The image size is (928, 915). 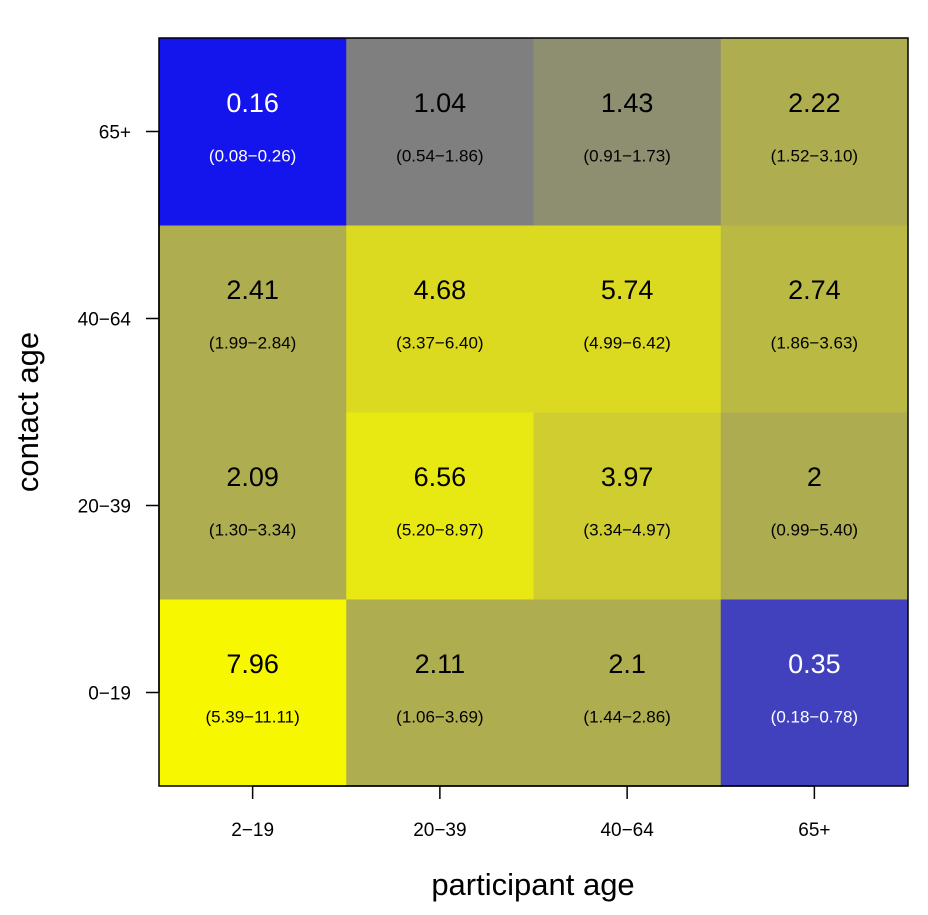 What do you see at coordinates (440, 477) in the screenshot?
I see `cell-value-label: 6.56` at bounding box center [440, 477].